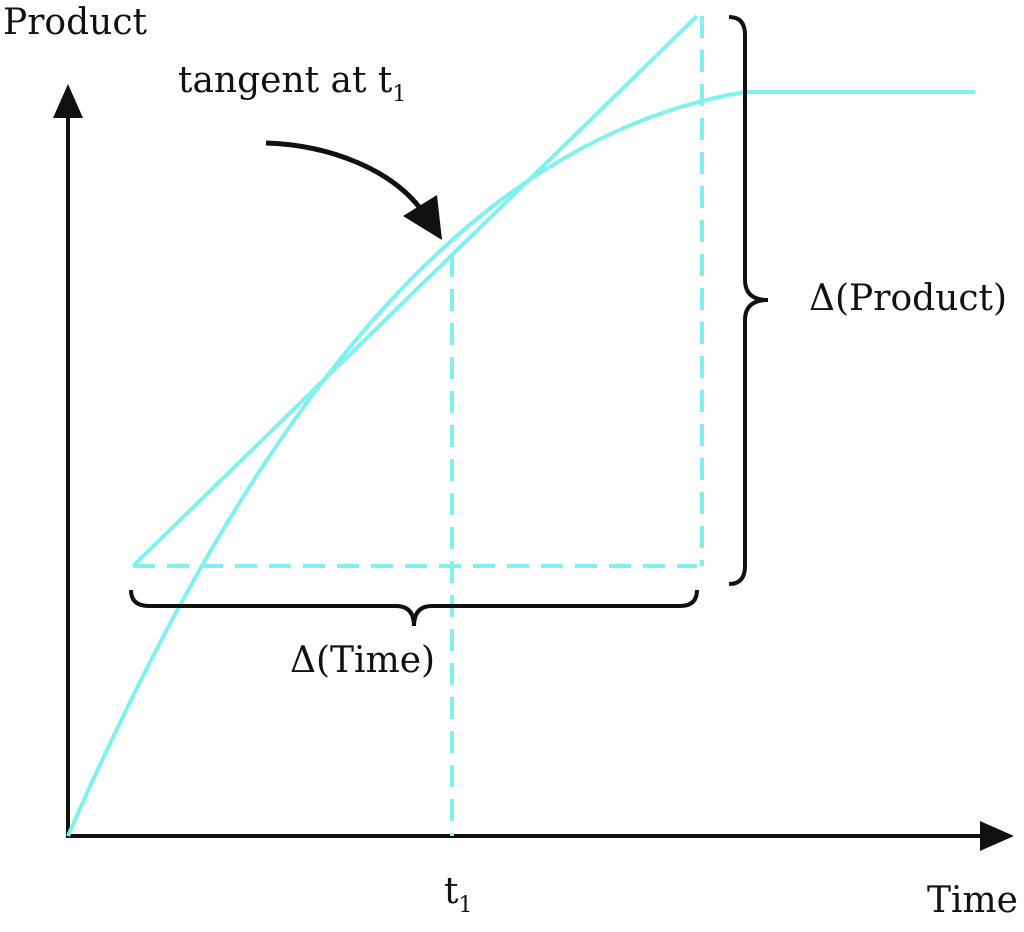 This screenshot has height=932, width=1024. What do you see at coordinates (285, 80) in the screenshot?
I see `tangent-label-text: tangent at t` at bounding box center [285, 80].